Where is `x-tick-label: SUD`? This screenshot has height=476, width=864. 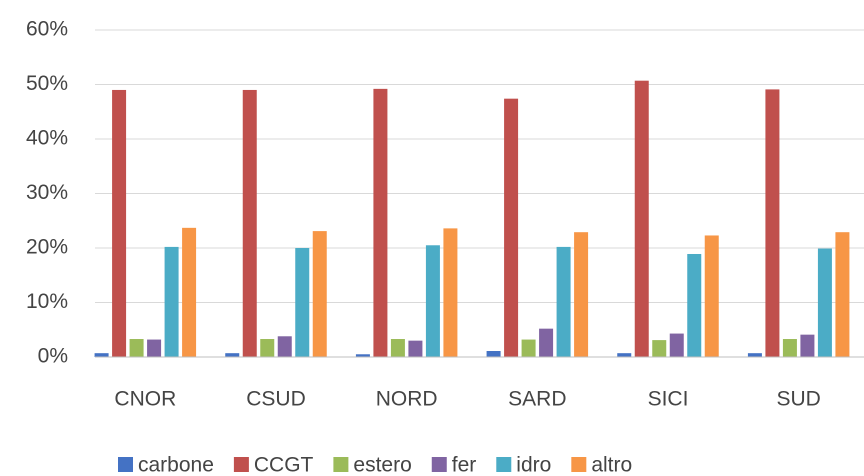
x-tick-label: SUD is located at coordinates (798, 399).